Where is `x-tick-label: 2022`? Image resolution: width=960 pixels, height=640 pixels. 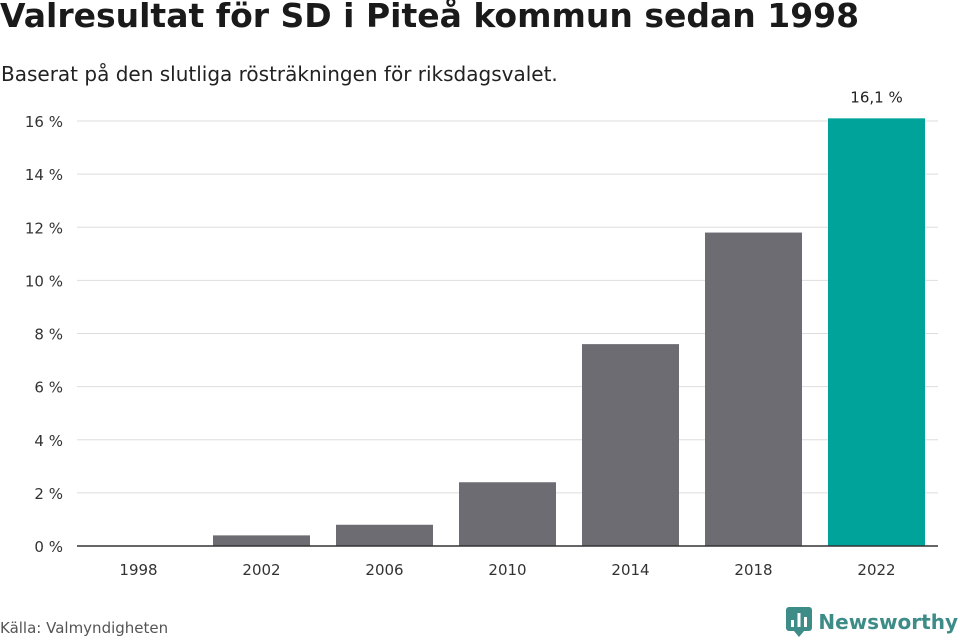 x-tick-label: 2022 is located at coordinates (876, 570).